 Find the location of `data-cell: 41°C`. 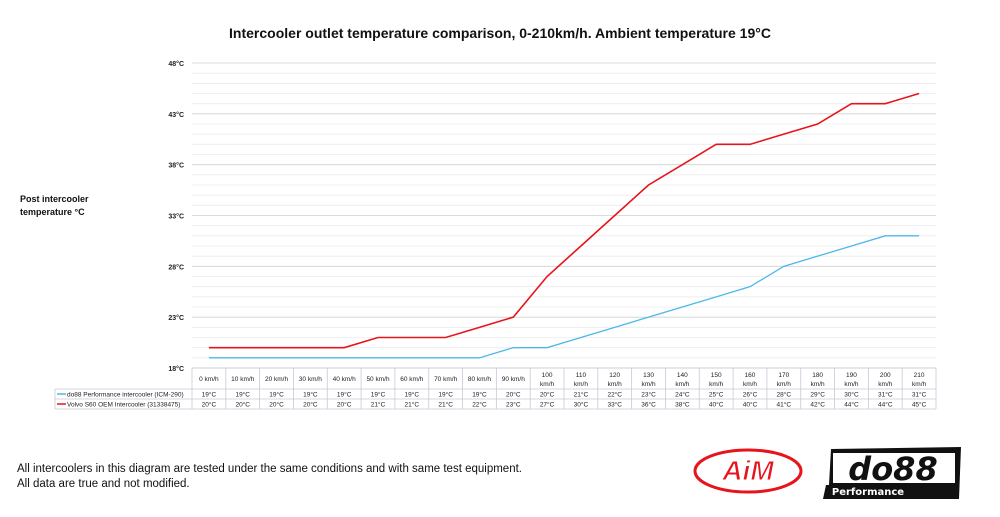

data-cell: 41°C is located at coordinates (784, 405).